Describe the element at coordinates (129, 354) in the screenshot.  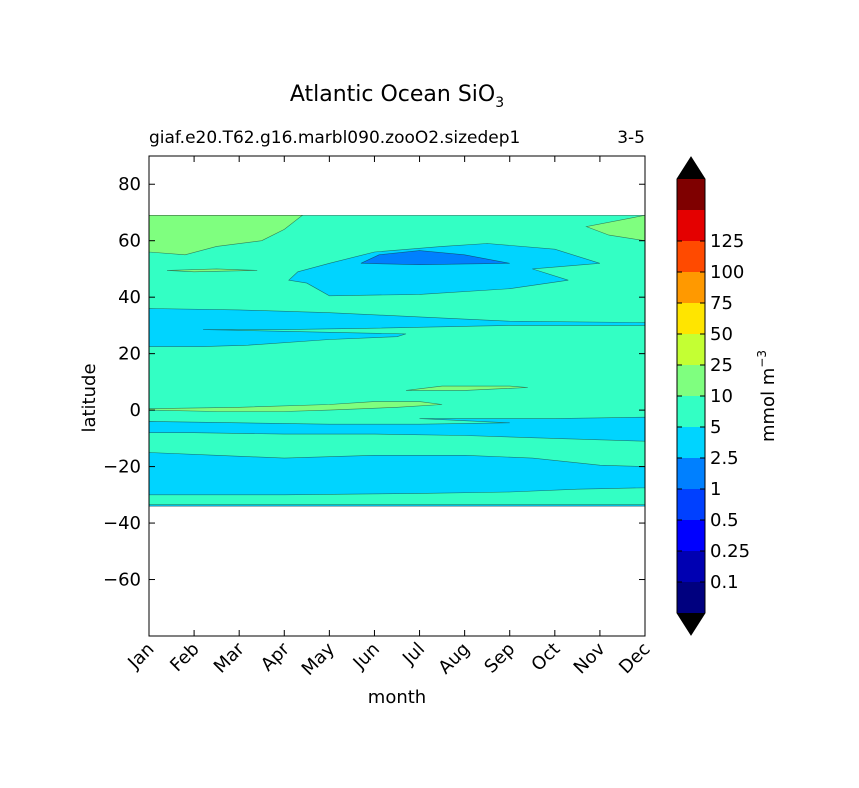
I see `y-tick-label: 20` at that location.